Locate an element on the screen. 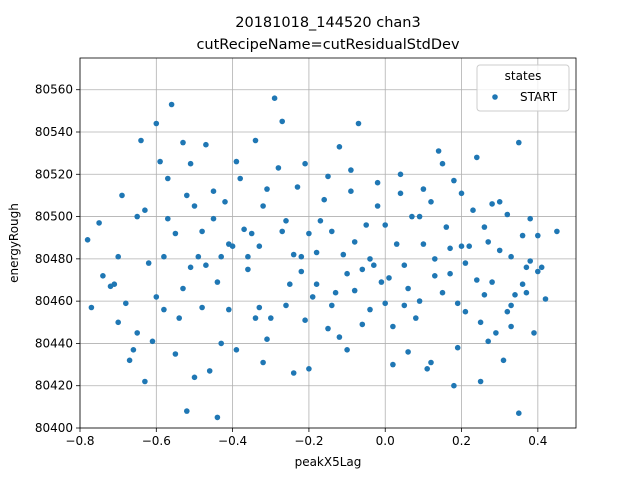 Image resolution: width=640 pixels, height=480 pixels. x-tick-label: −0.2 is located at coordinates (308, 441).